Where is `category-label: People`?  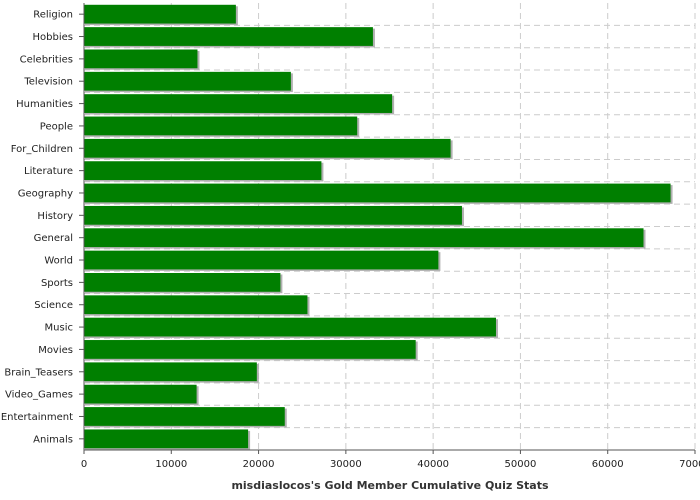 category-label: People is located at coordinates (56, 126).